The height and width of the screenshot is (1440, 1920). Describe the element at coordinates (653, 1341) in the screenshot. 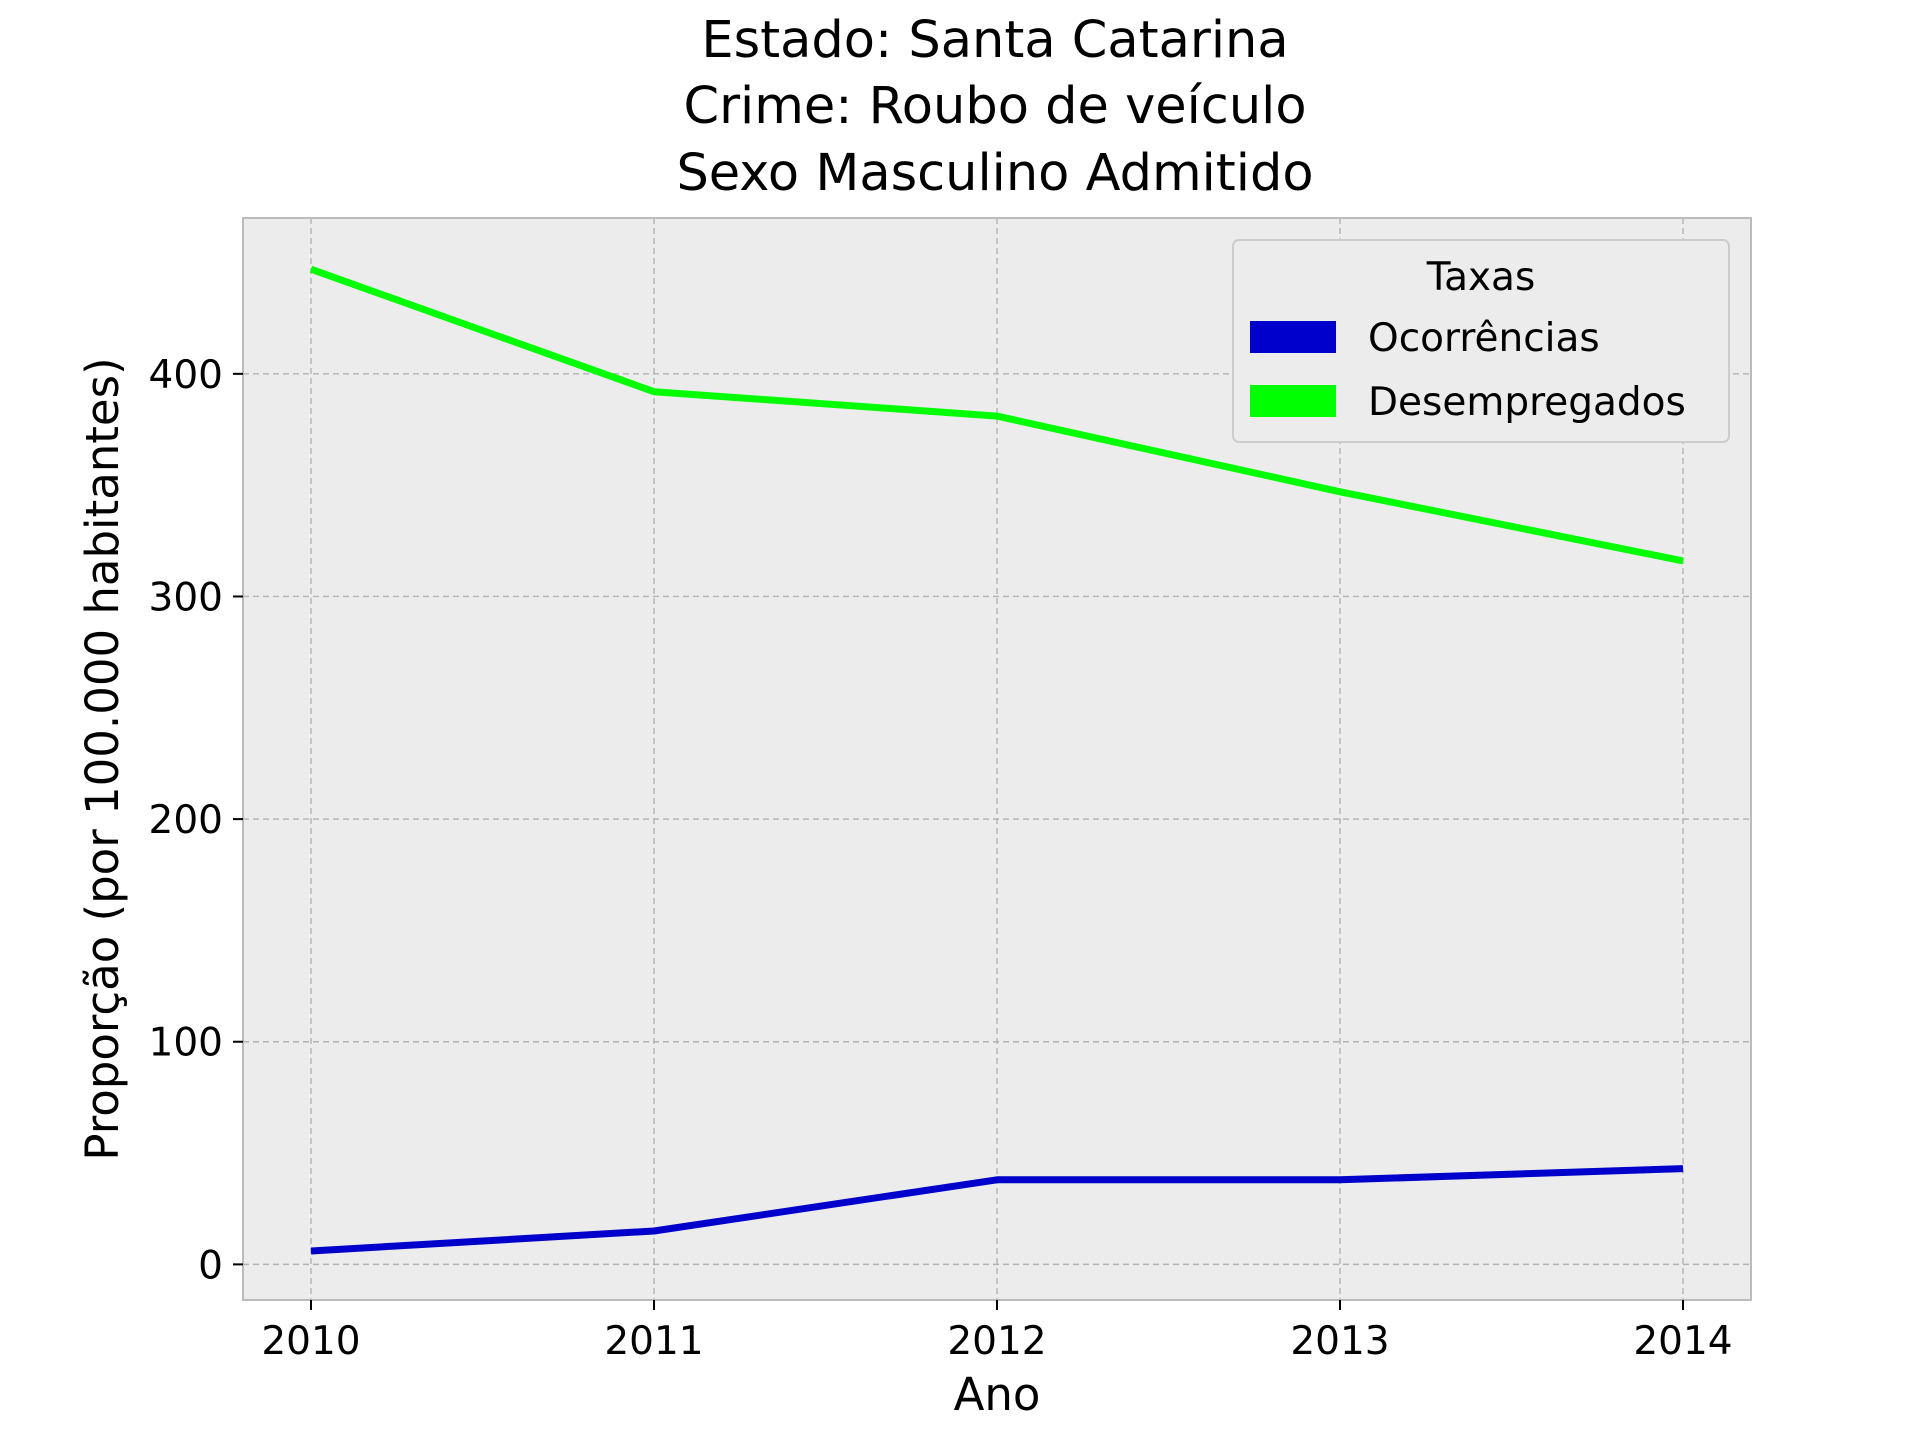

I see `x-tick-label: 2011` at that location.